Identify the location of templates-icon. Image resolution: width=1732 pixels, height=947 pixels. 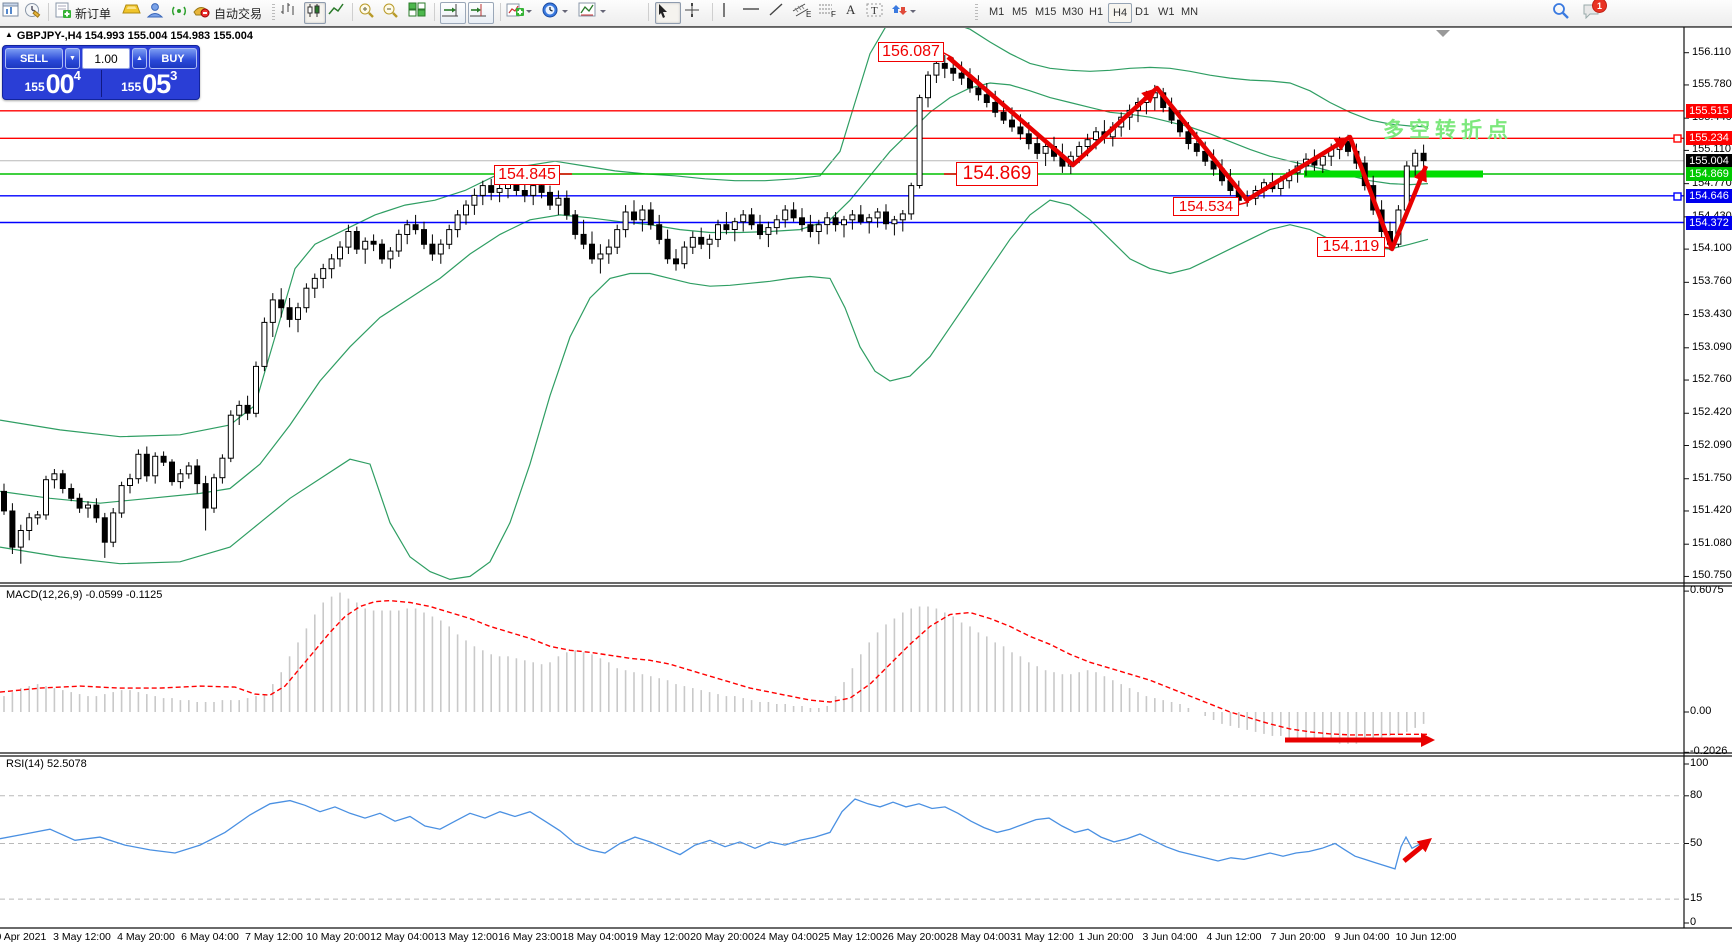
(594, 12).